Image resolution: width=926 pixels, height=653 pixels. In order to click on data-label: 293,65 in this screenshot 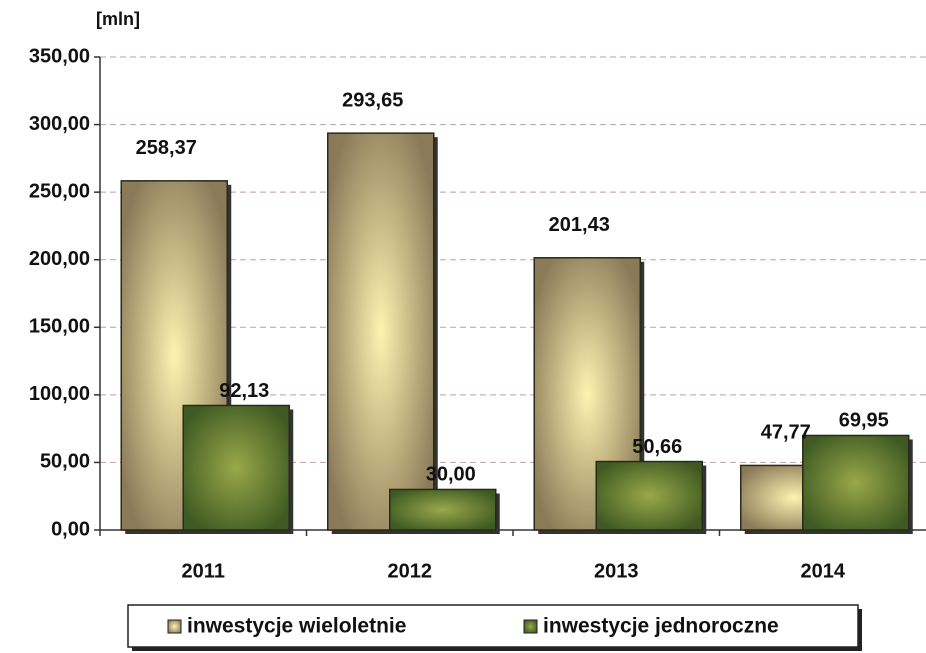, I will do `click(372, 100)`.